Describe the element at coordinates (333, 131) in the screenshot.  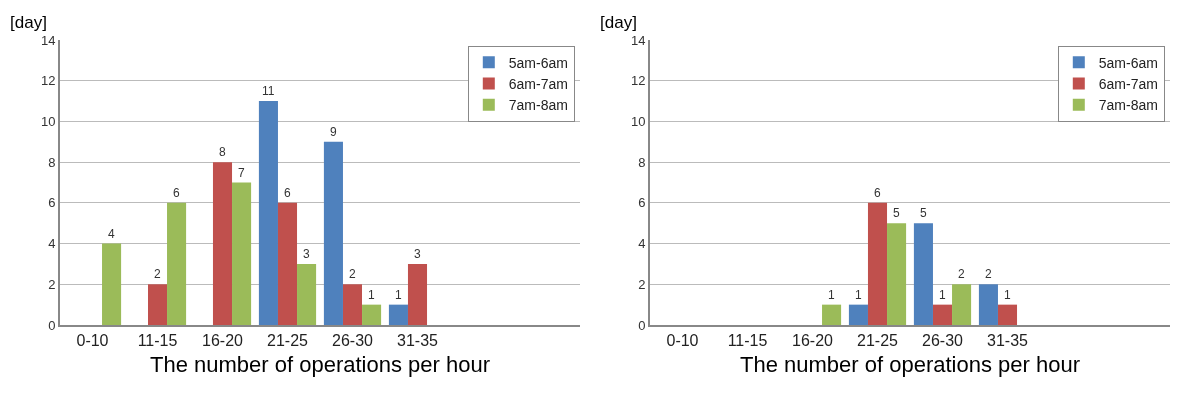
I see `data-label: 9` at that location.